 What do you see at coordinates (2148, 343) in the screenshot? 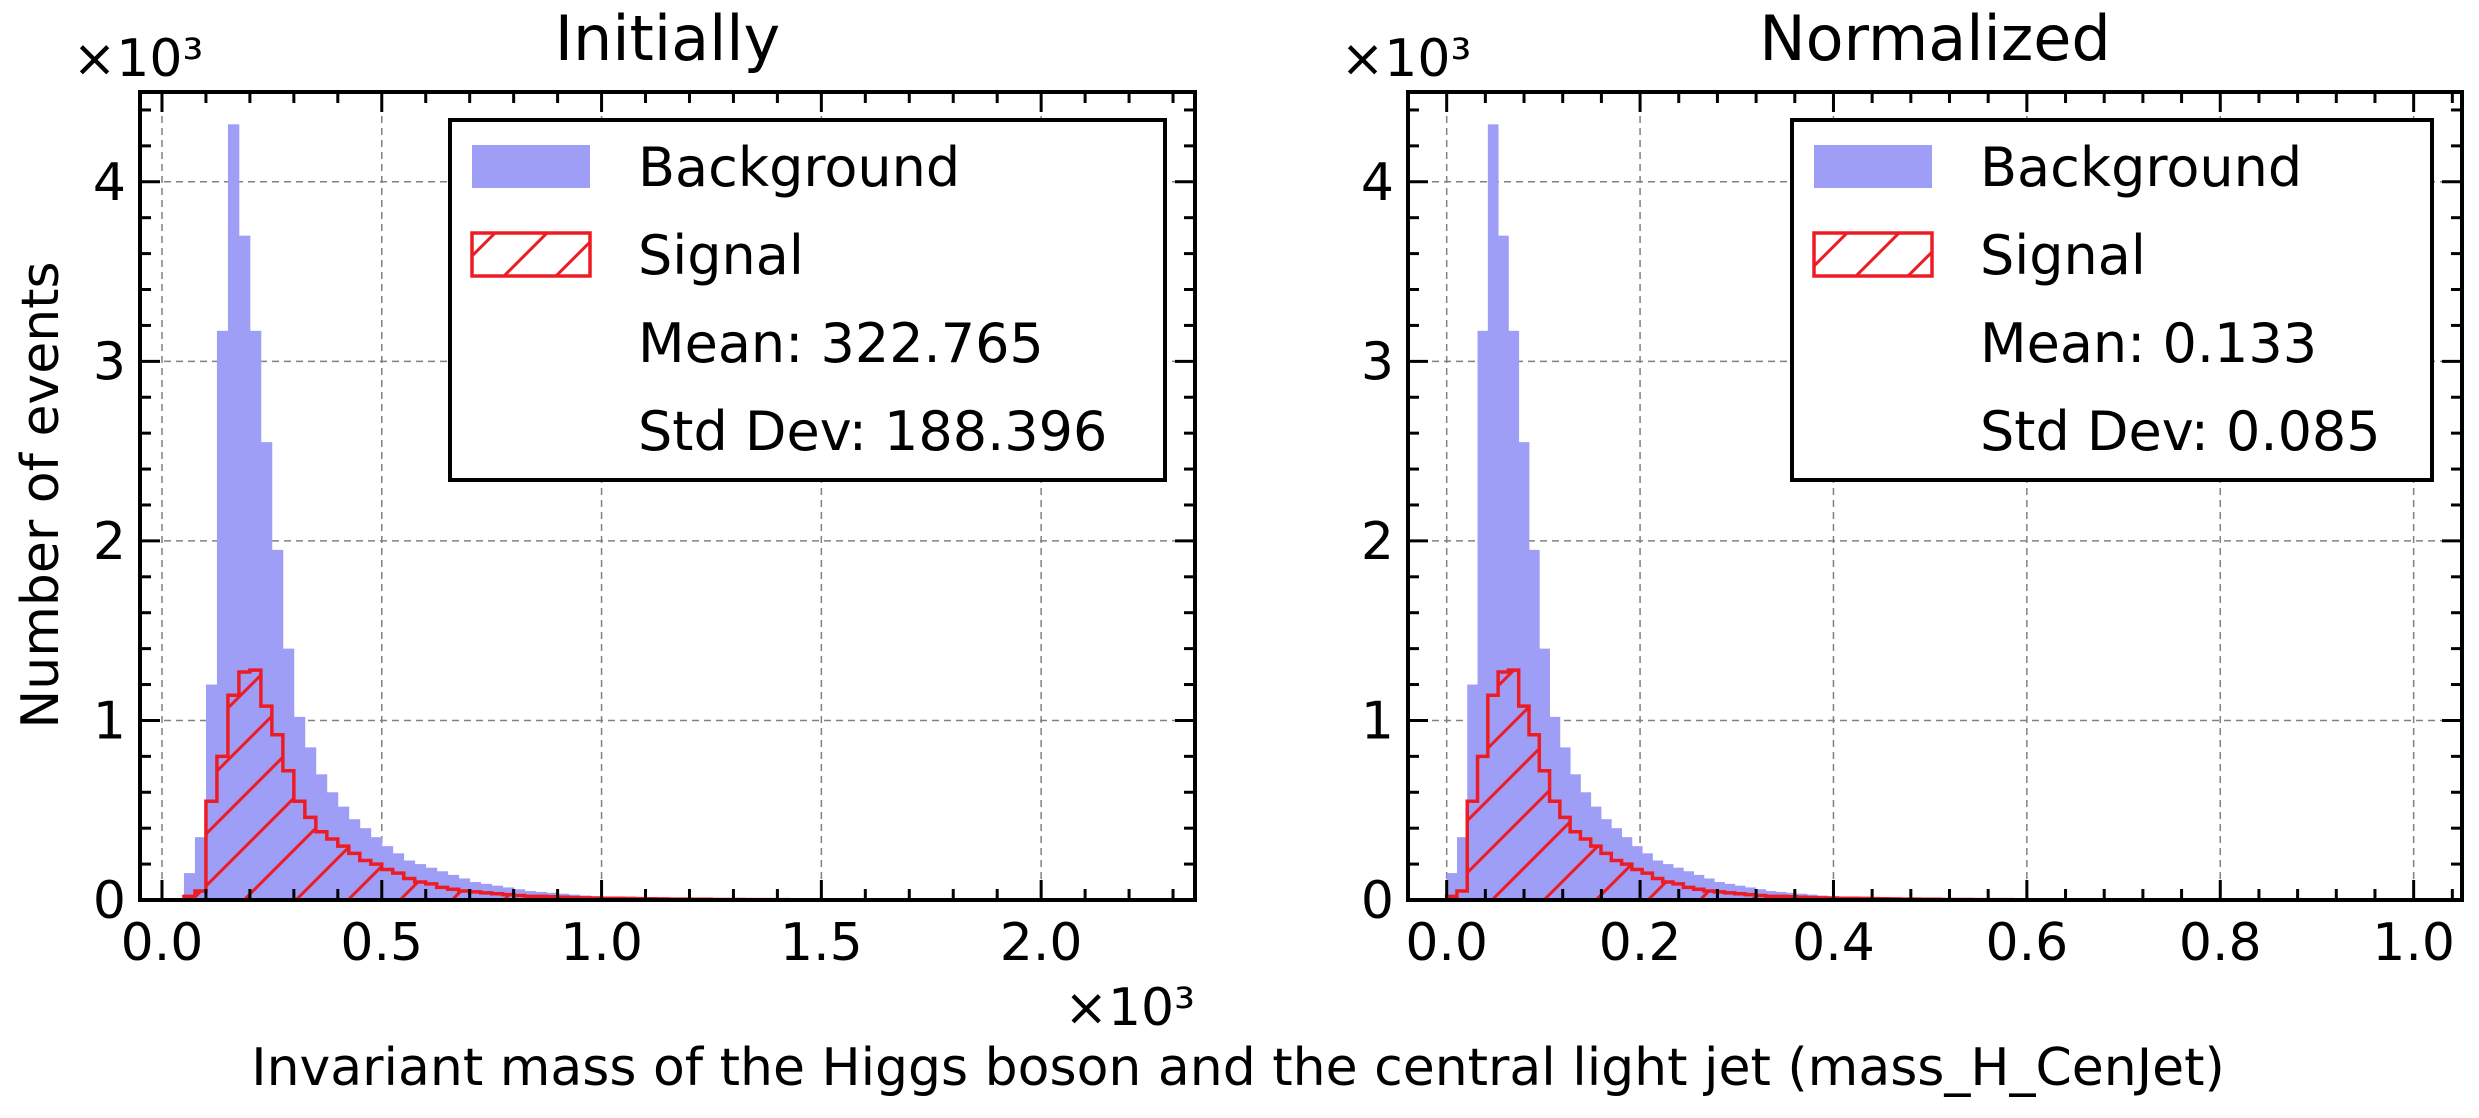
I see `legend-mean: Mean: 0.133` at bounding box center [2148, 343].